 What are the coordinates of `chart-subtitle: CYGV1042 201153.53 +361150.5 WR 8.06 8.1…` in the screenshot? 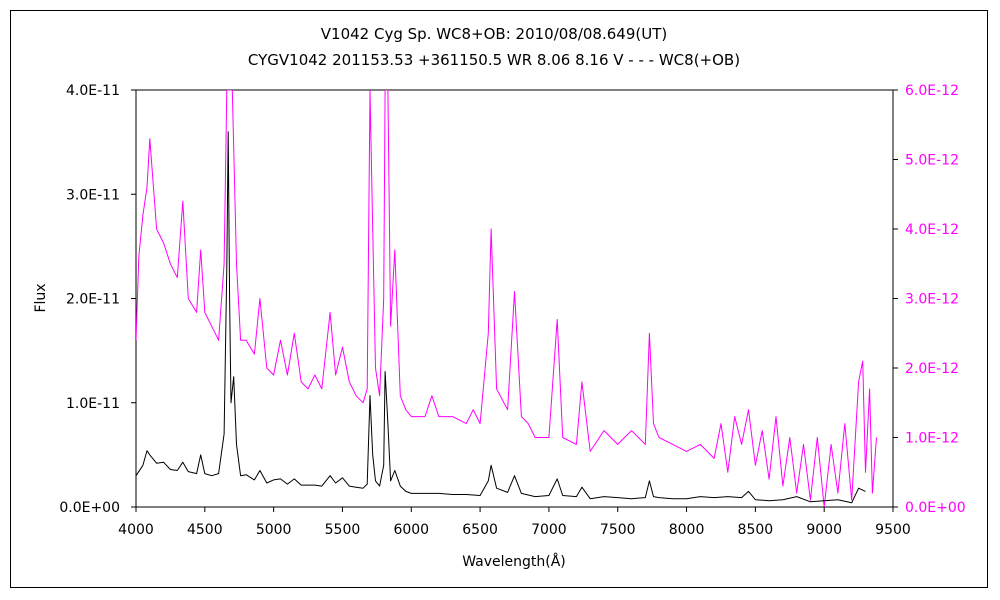 It's located at (494, 60).